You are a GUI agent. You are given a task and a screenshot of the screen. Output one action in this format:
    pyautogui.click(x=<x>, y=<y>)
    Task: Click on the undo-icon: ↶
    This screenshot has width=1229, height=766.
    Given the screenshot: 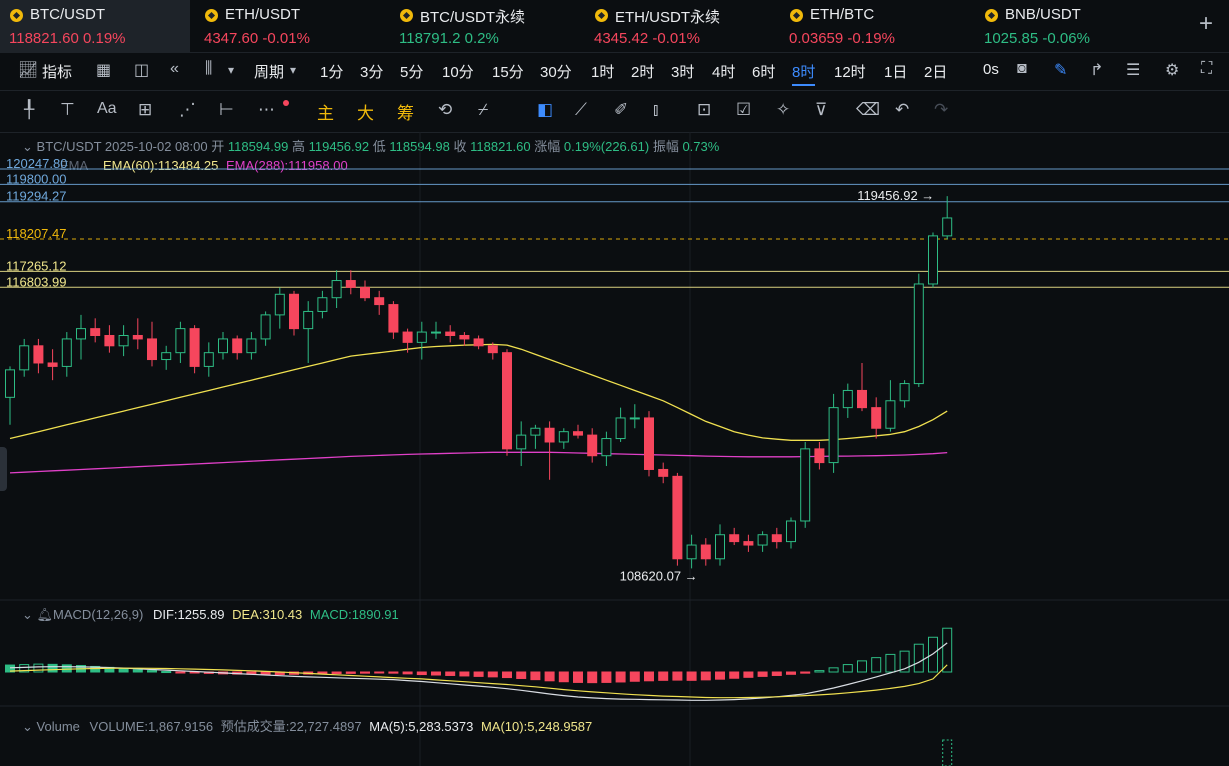 What is the action you would take?
    pyautogui.click(x=902, y=109)
    